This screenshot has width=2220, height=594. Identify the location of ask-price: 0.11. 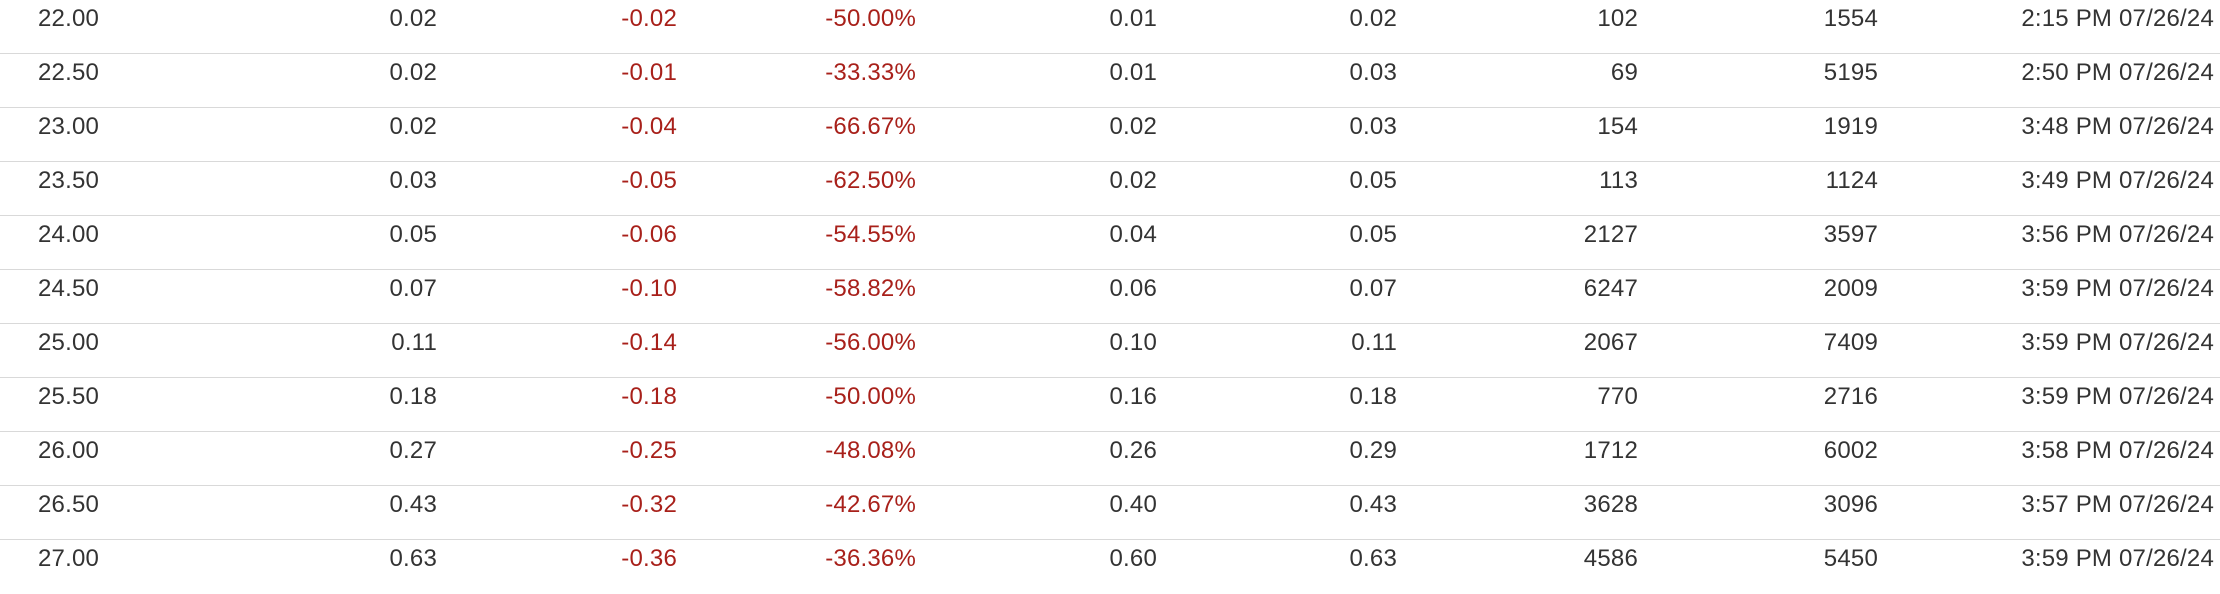
(1374, 342).